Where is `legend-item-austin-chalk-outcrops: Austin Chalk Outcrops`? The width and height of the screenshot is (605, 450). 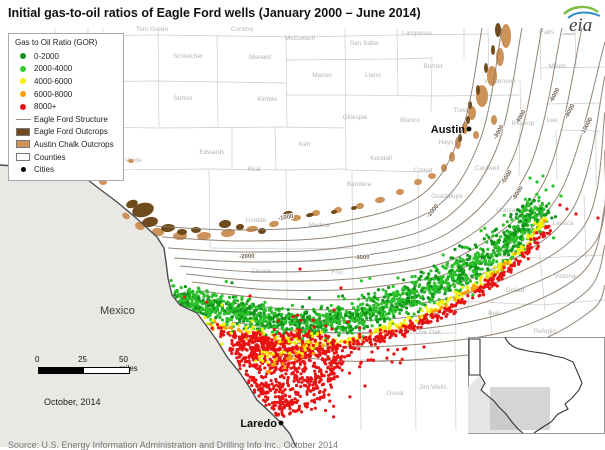 legend-item-austin-chalk-outcrops: Austin Chalk Outcrops is located at coordinates (67, 144).